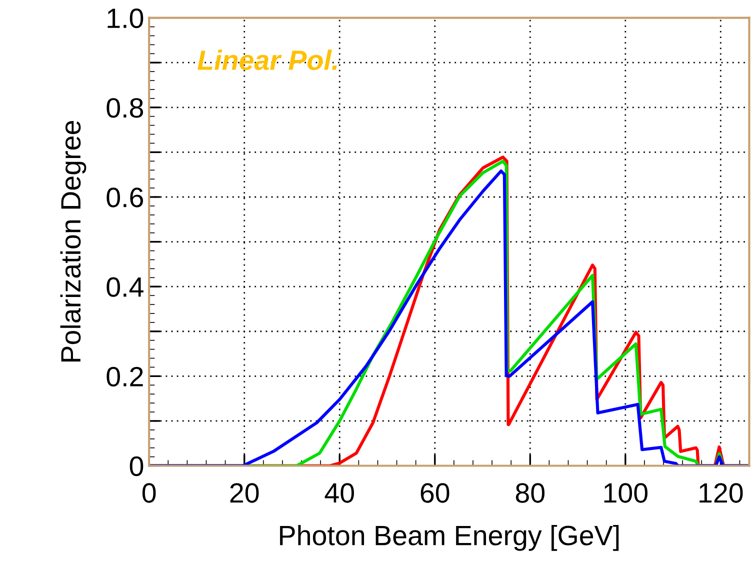 This screenshot has width=753, height=575. Describe the element at coordinates (126, 18) in the screenshot. I see `y-tick-label: 1.0` at that location.